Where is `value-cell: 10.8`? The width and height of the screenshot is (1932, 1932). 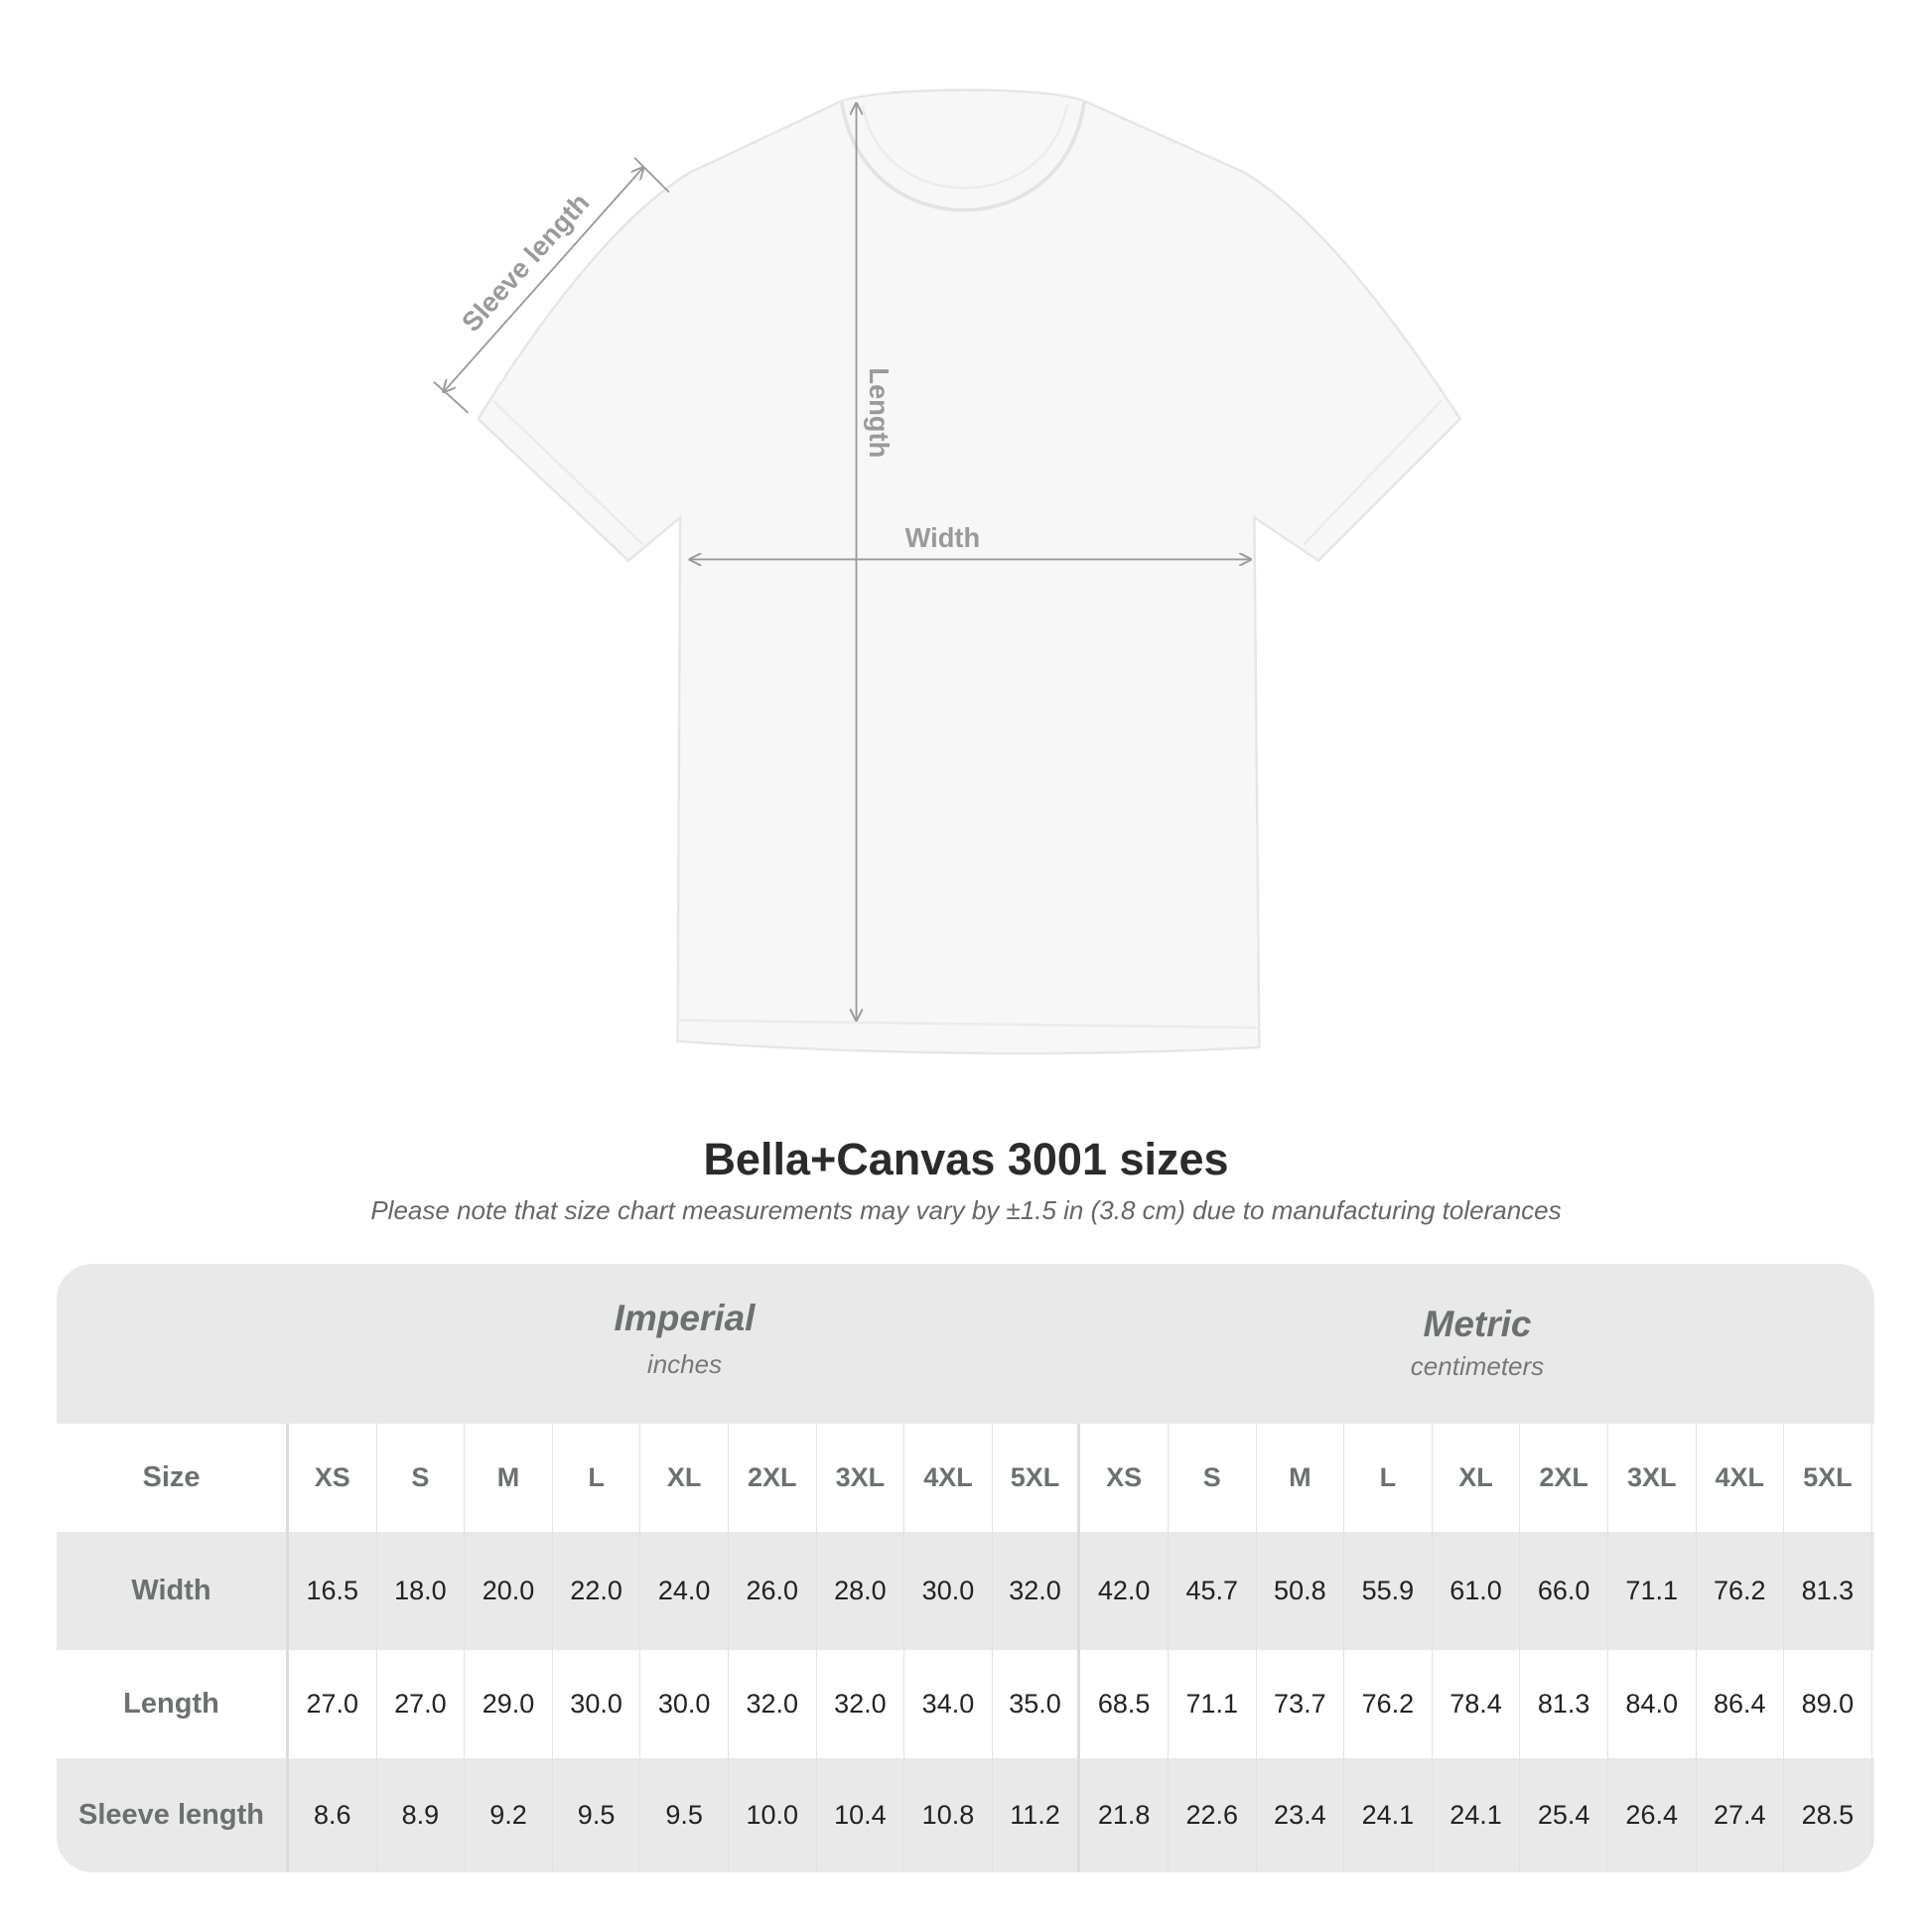 value-cell: 10.8 is located at coordinates (949, 1815).